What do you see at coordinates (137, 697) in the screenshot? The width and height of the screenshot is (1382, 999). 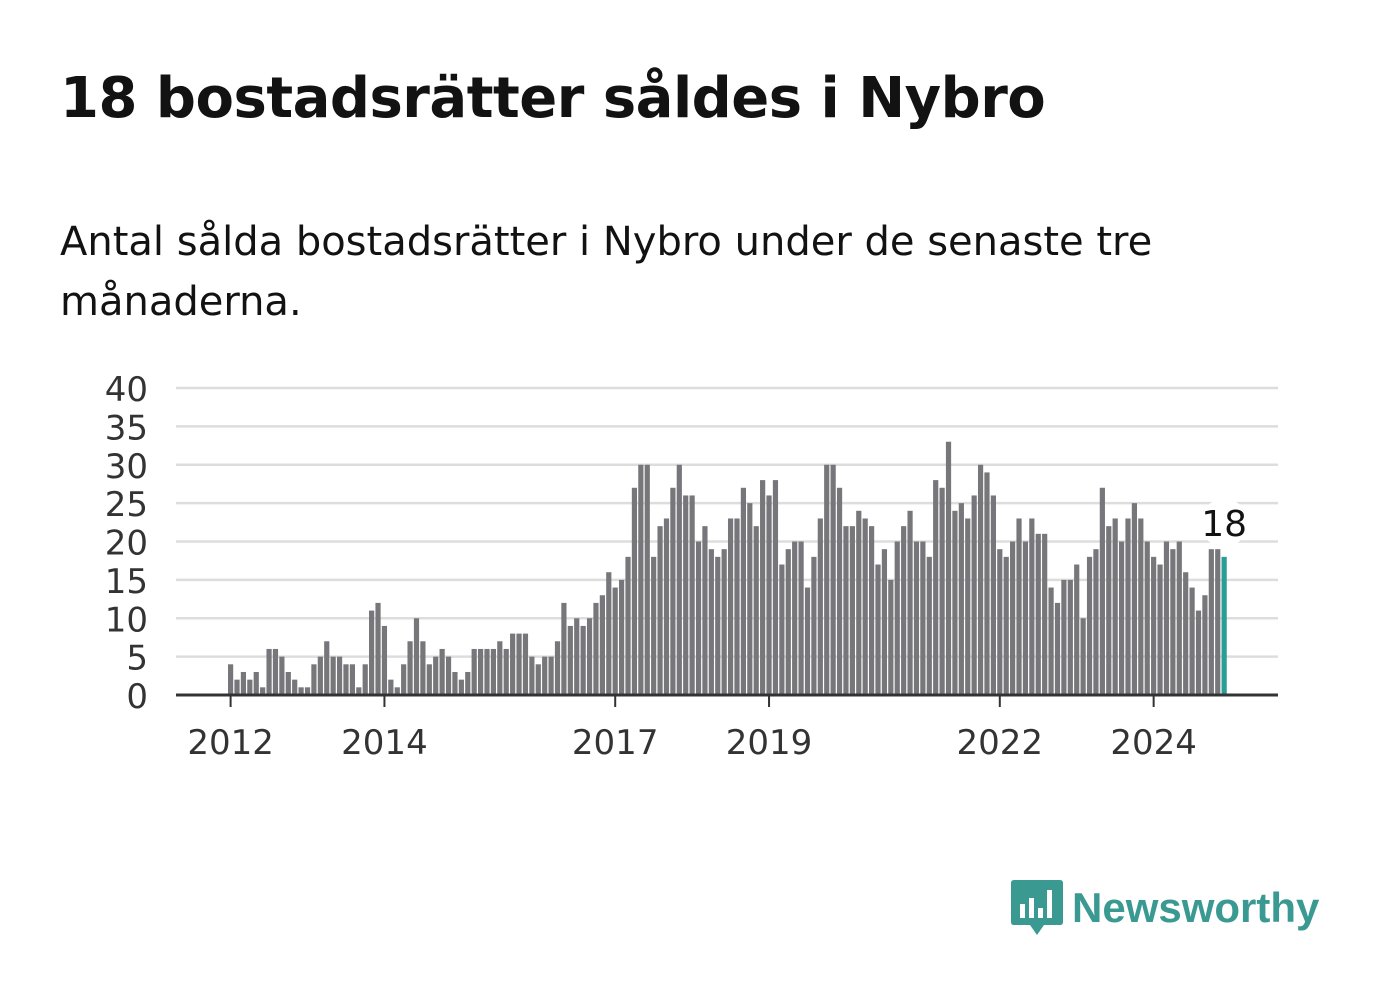 I see `y-tick-label: 0` at bounding box center [137, 697].